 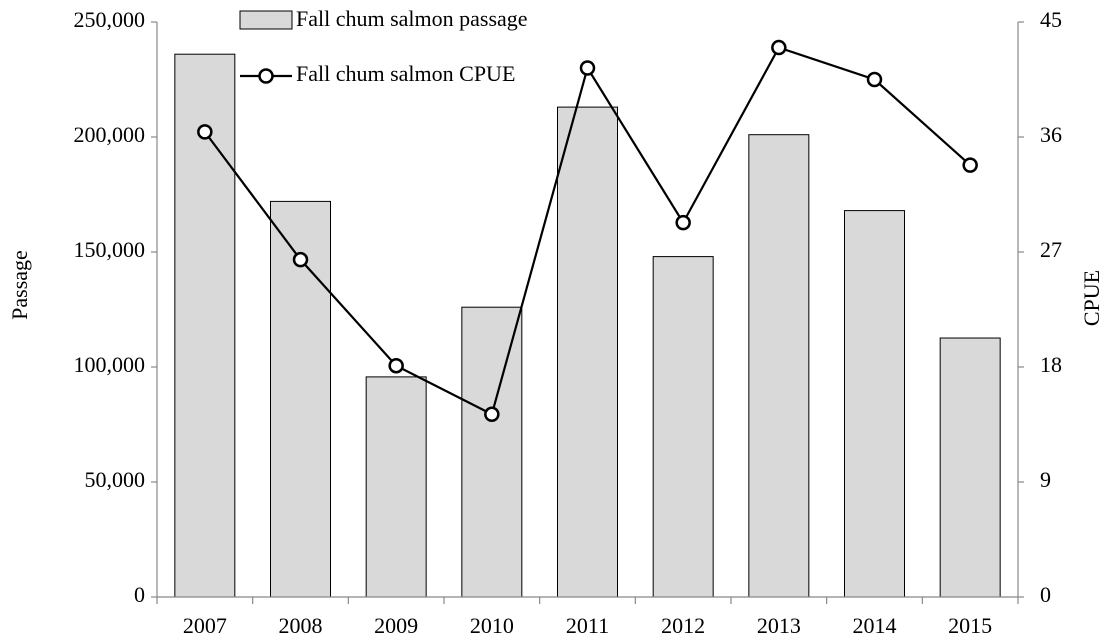 I want to click on y2-tick-label: 0, so click(x=1045, y=594).